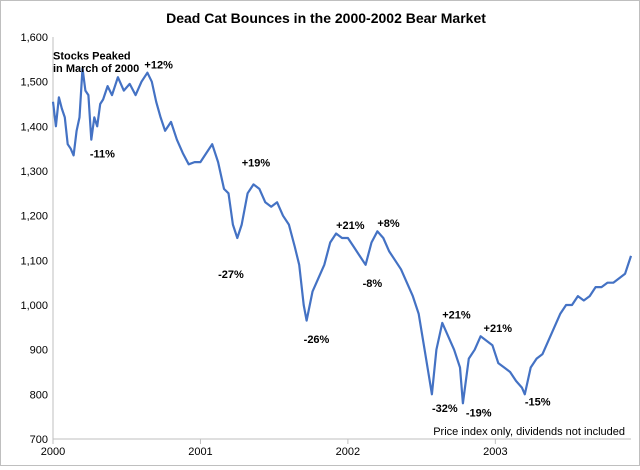 The width and height of the screenshot is (640, 470). Describe the element at coordinates (53, 452) in the screenshot. I see `x-tick-label: 2000` at that location.